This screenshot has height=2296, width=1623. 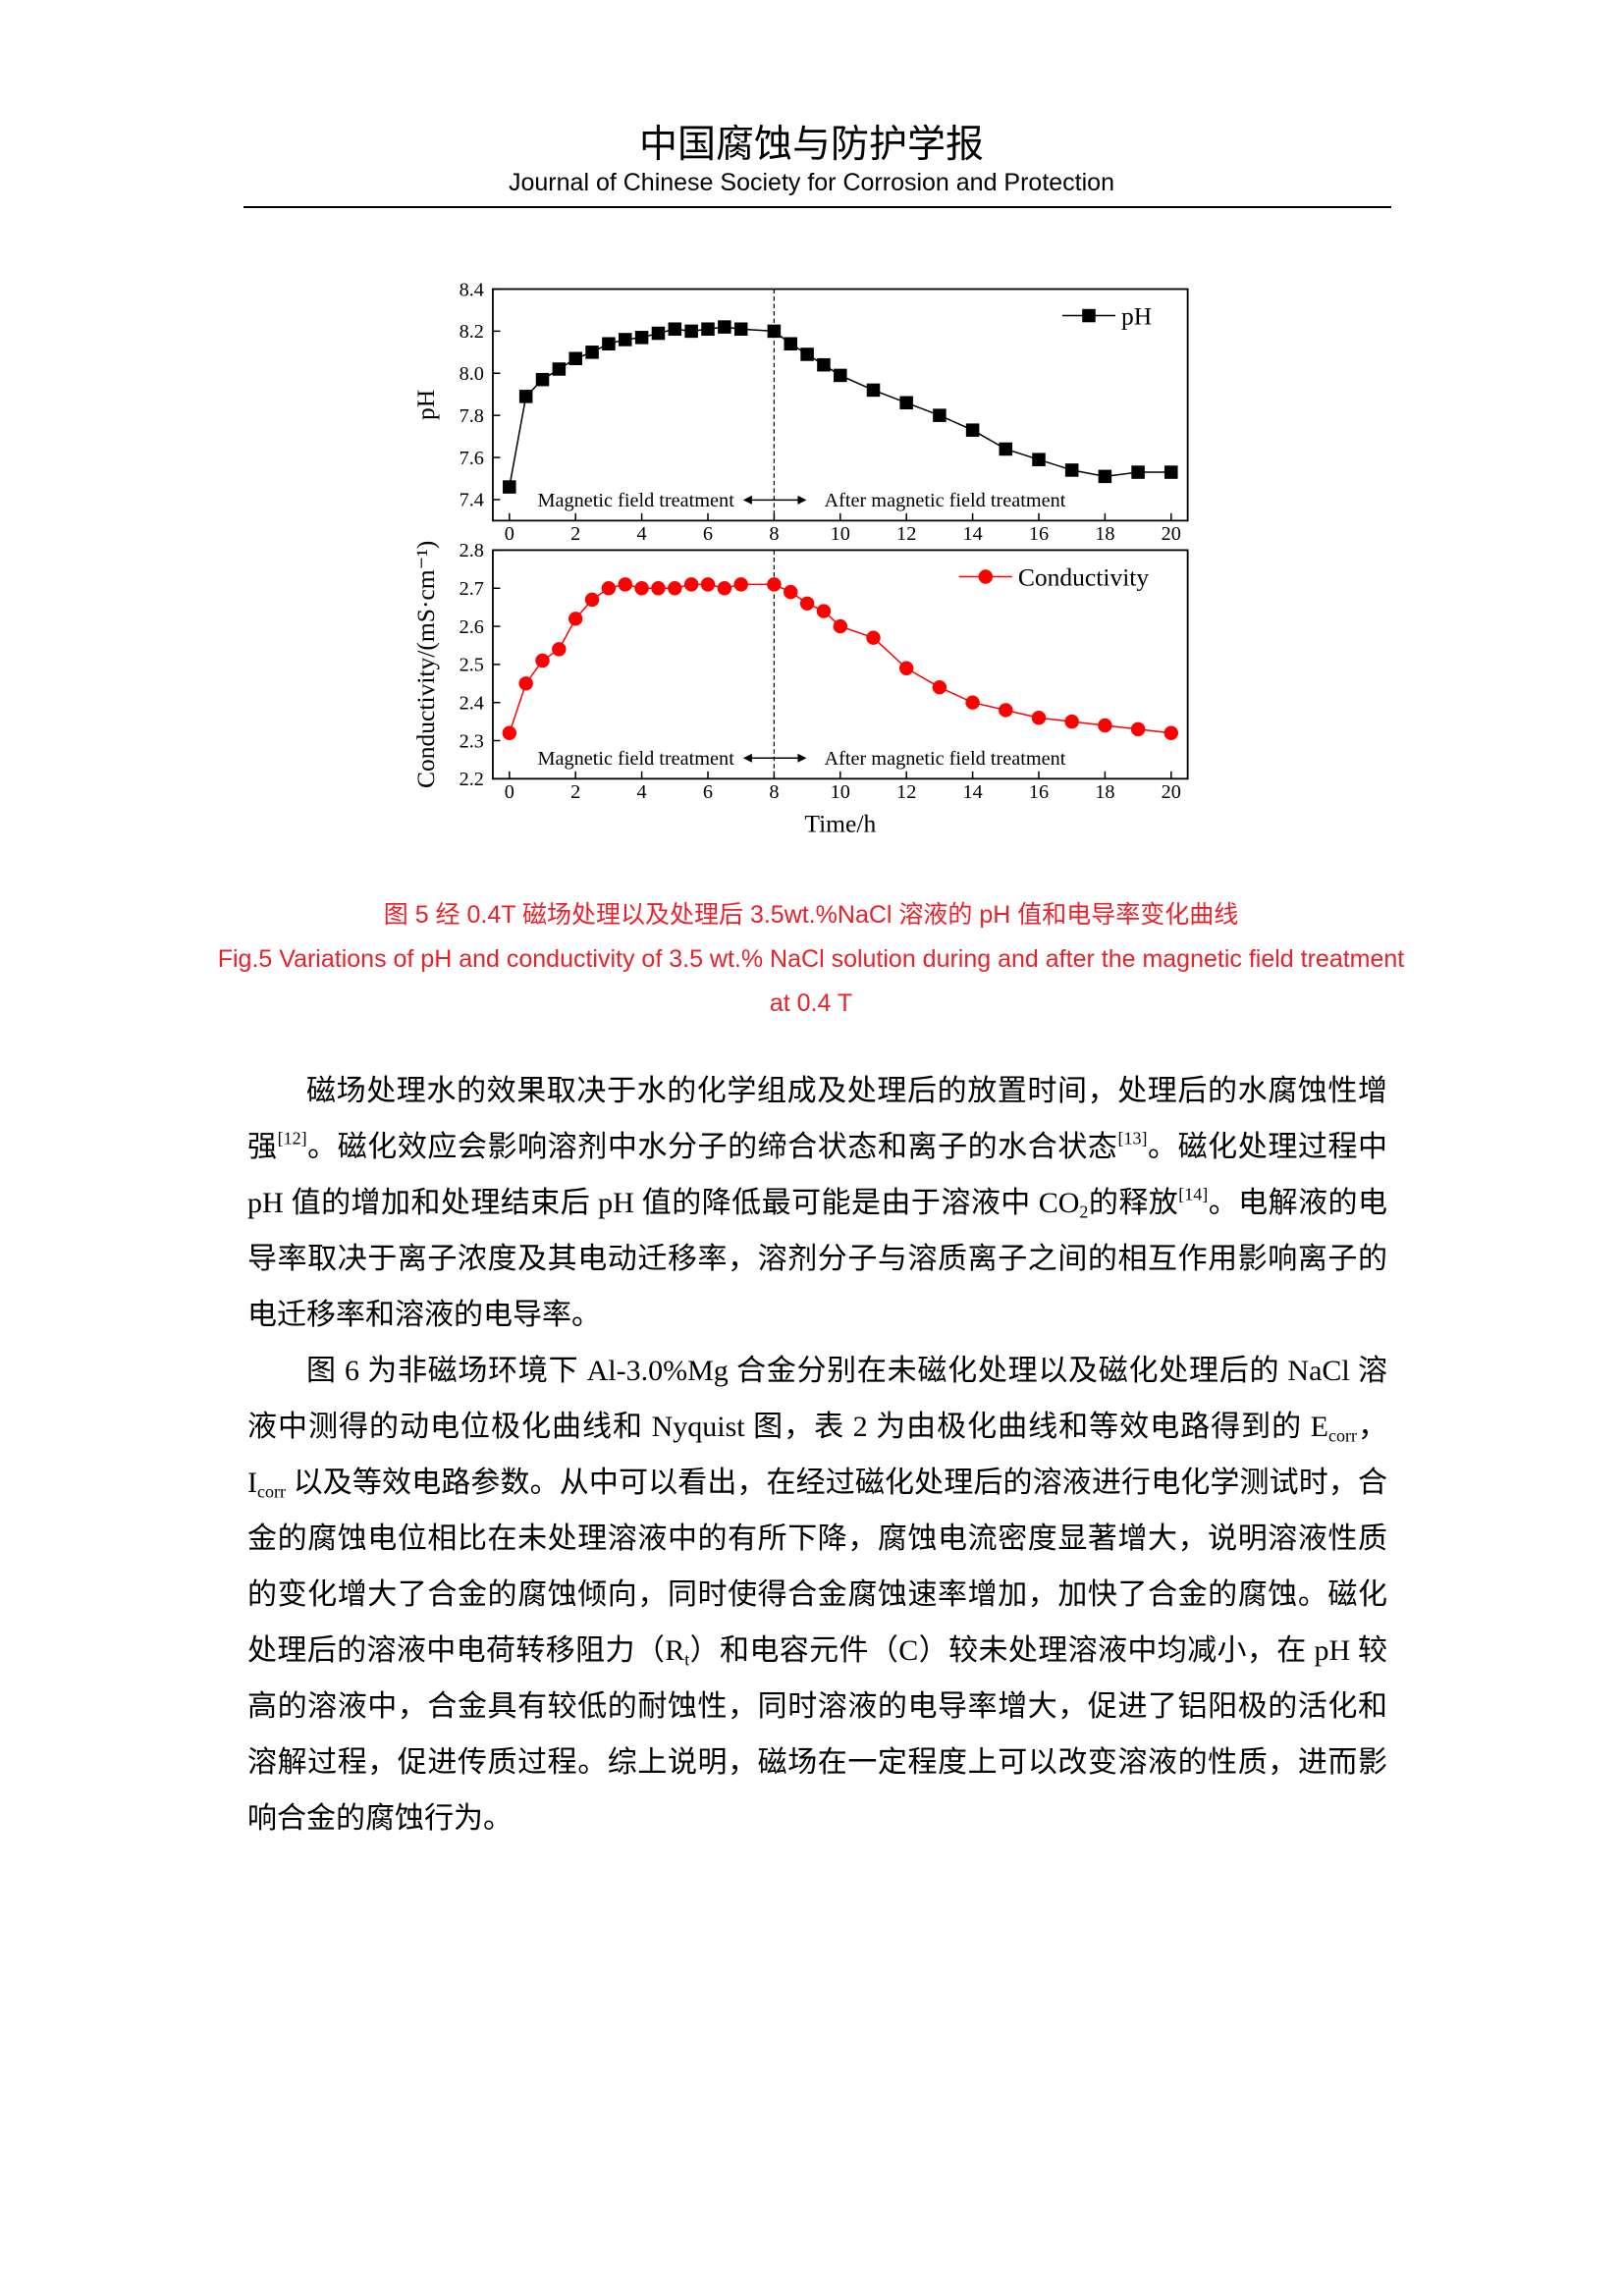 I want to click on x-tick-label: 12, so click(x=906, y=792).